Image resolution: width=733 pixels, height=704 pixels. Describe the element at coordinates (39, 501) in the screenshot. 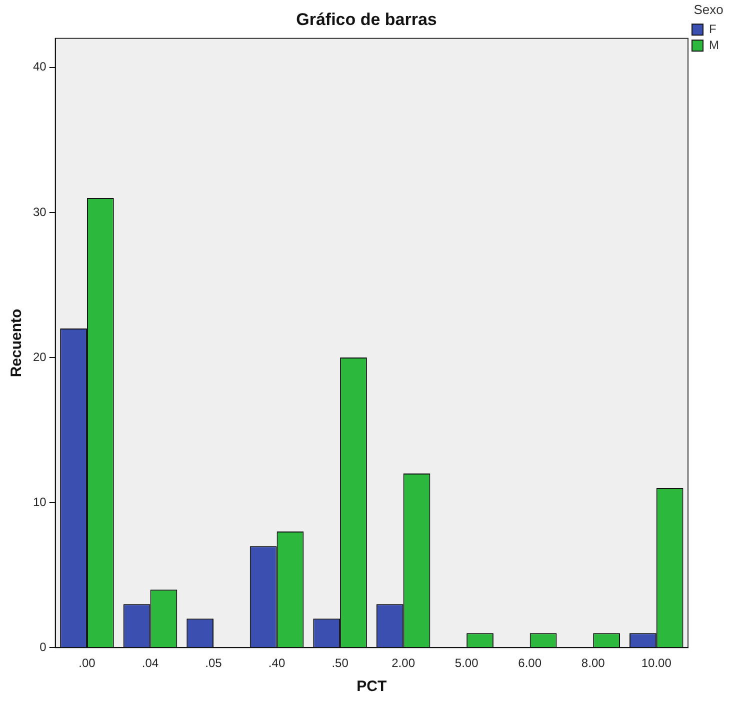

I see `y-tick-label: 10` at that location.